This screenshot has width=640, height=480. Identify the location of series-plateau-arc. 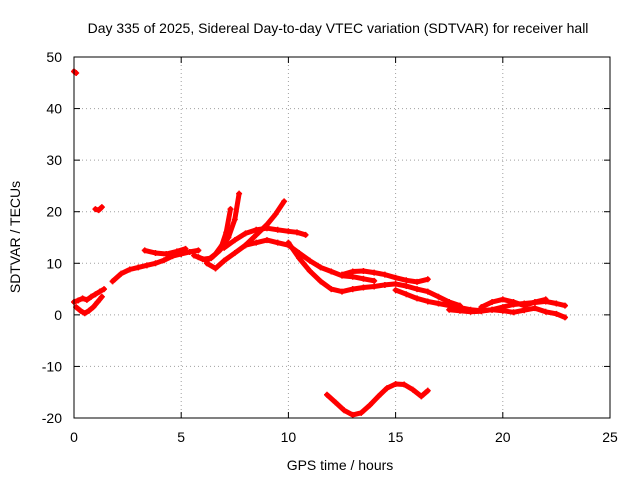
(165, 251).